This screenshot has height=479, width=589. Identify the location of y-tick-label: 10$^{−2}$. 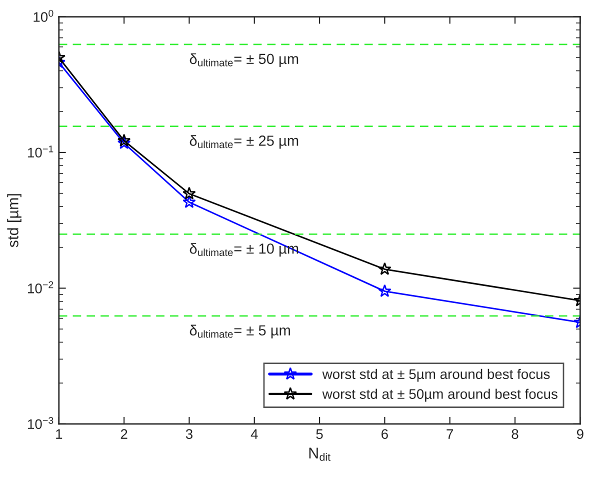
(41, 287).